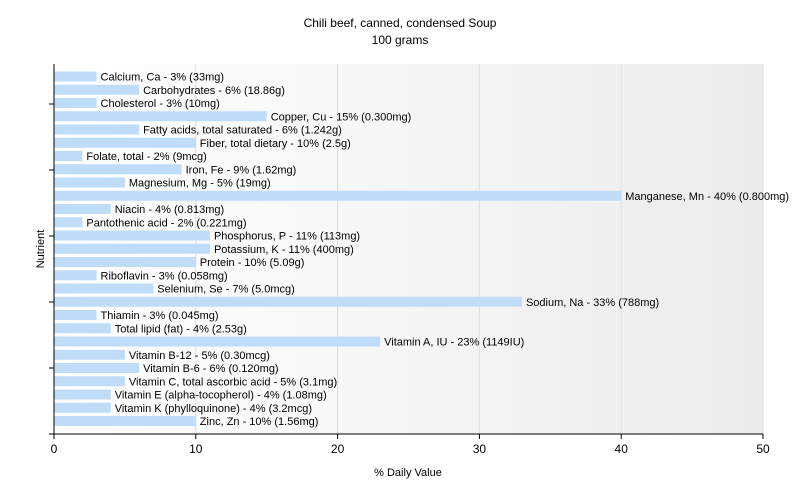 Image resolution: width=800 pixels, height=500 pixels. What do you see at coordinates (213, 409) in the screenshot?
I see `bar-label: Vitamin K (phylloquinone) - 4% (3.2mcg)` at bounding box center [213, 409].